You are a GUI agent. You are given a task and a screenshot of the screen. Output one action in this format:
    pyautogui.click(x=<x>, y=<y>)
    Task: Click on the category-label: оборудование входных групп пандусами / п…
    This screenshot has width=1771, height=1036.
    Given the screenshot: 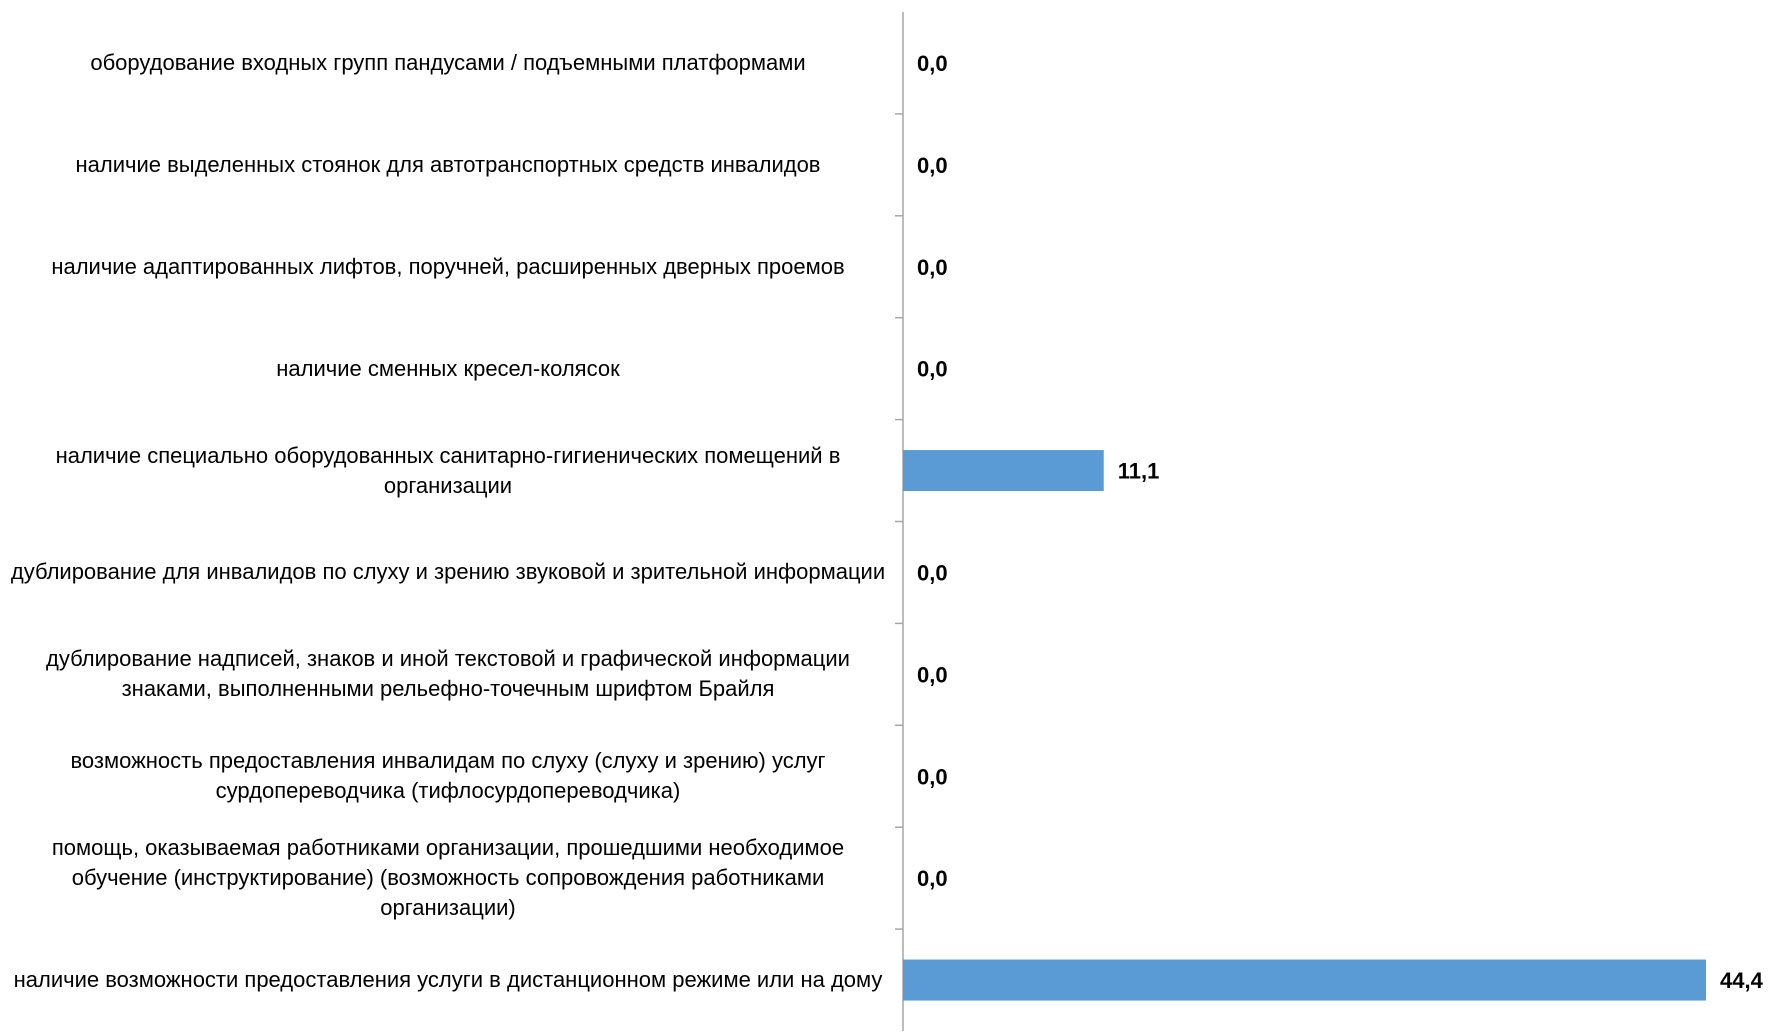 What is the action you would take?
    pyautogui.click(x=448, y=62)
    